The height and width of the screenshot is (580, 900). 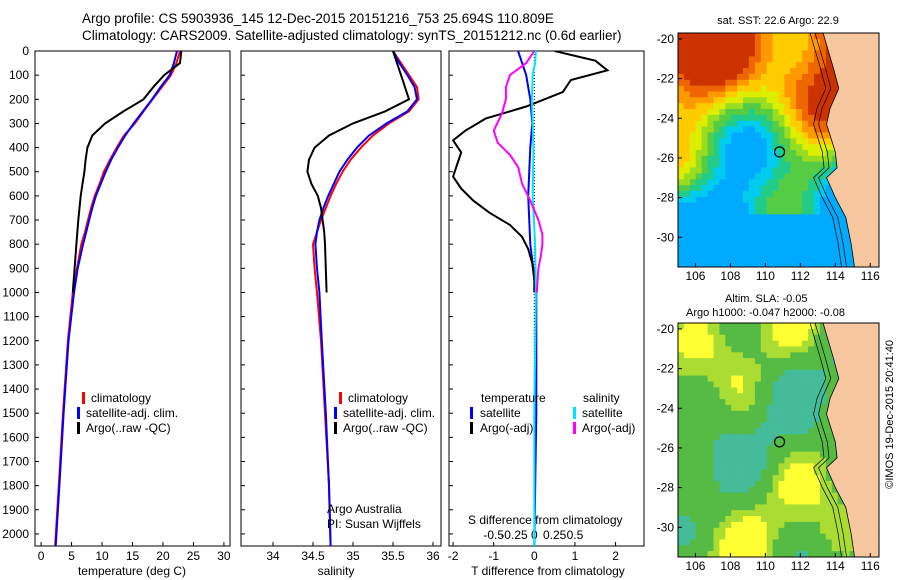 What do you see at coordinates (765, 566) in the screenshot?
I see `map-x-tick-label: 110` at bounding box center [765, 566].